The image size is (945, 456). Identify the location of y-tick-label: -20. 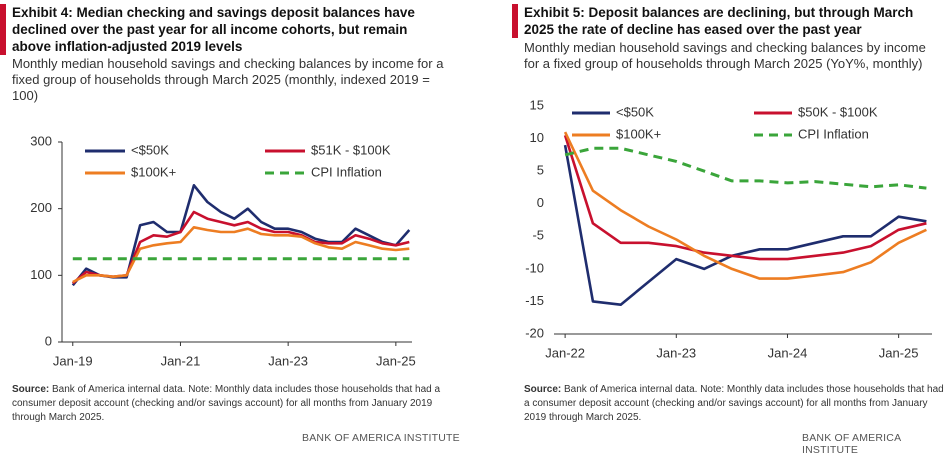
(534, 332).